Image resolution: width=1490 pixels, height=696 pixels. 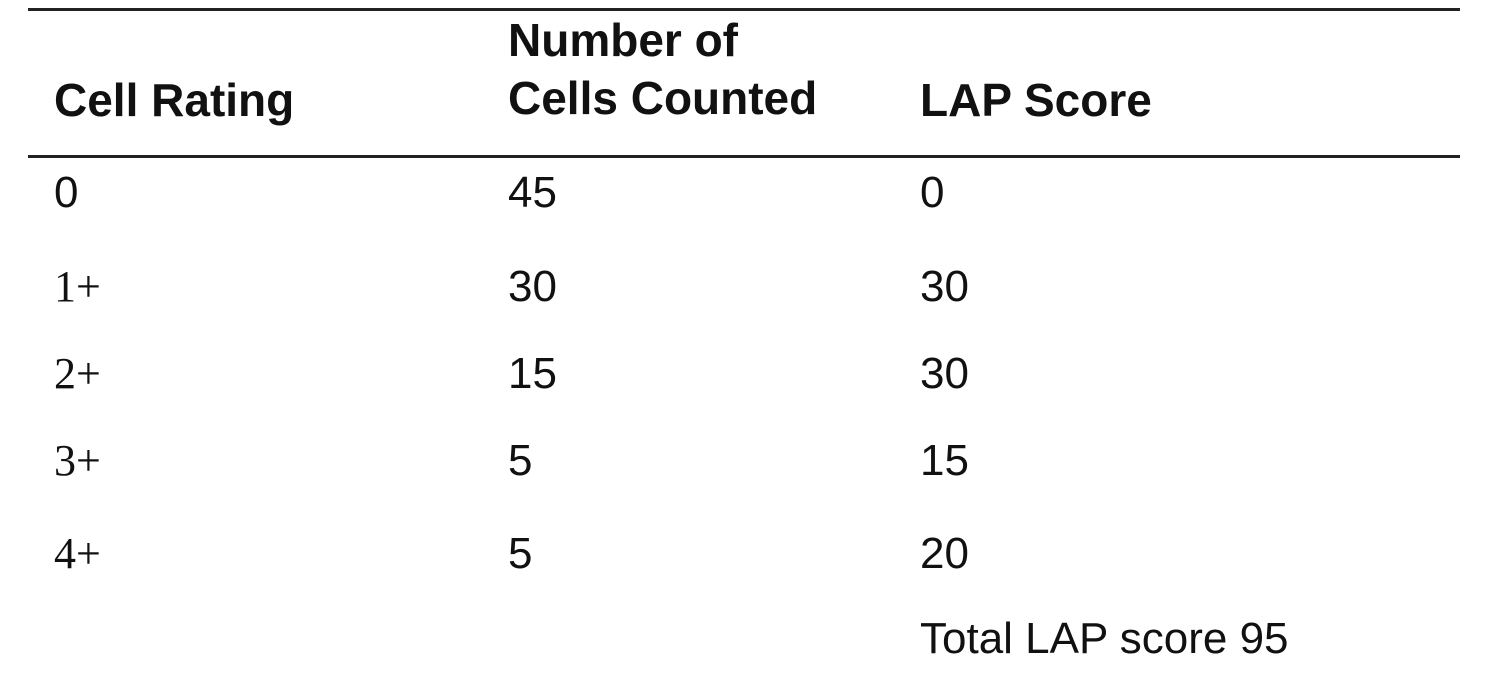 What do you see at coordinates (744, 9) in the screenshot?
I see `table-top-rule` at bounding box center [744, 9].